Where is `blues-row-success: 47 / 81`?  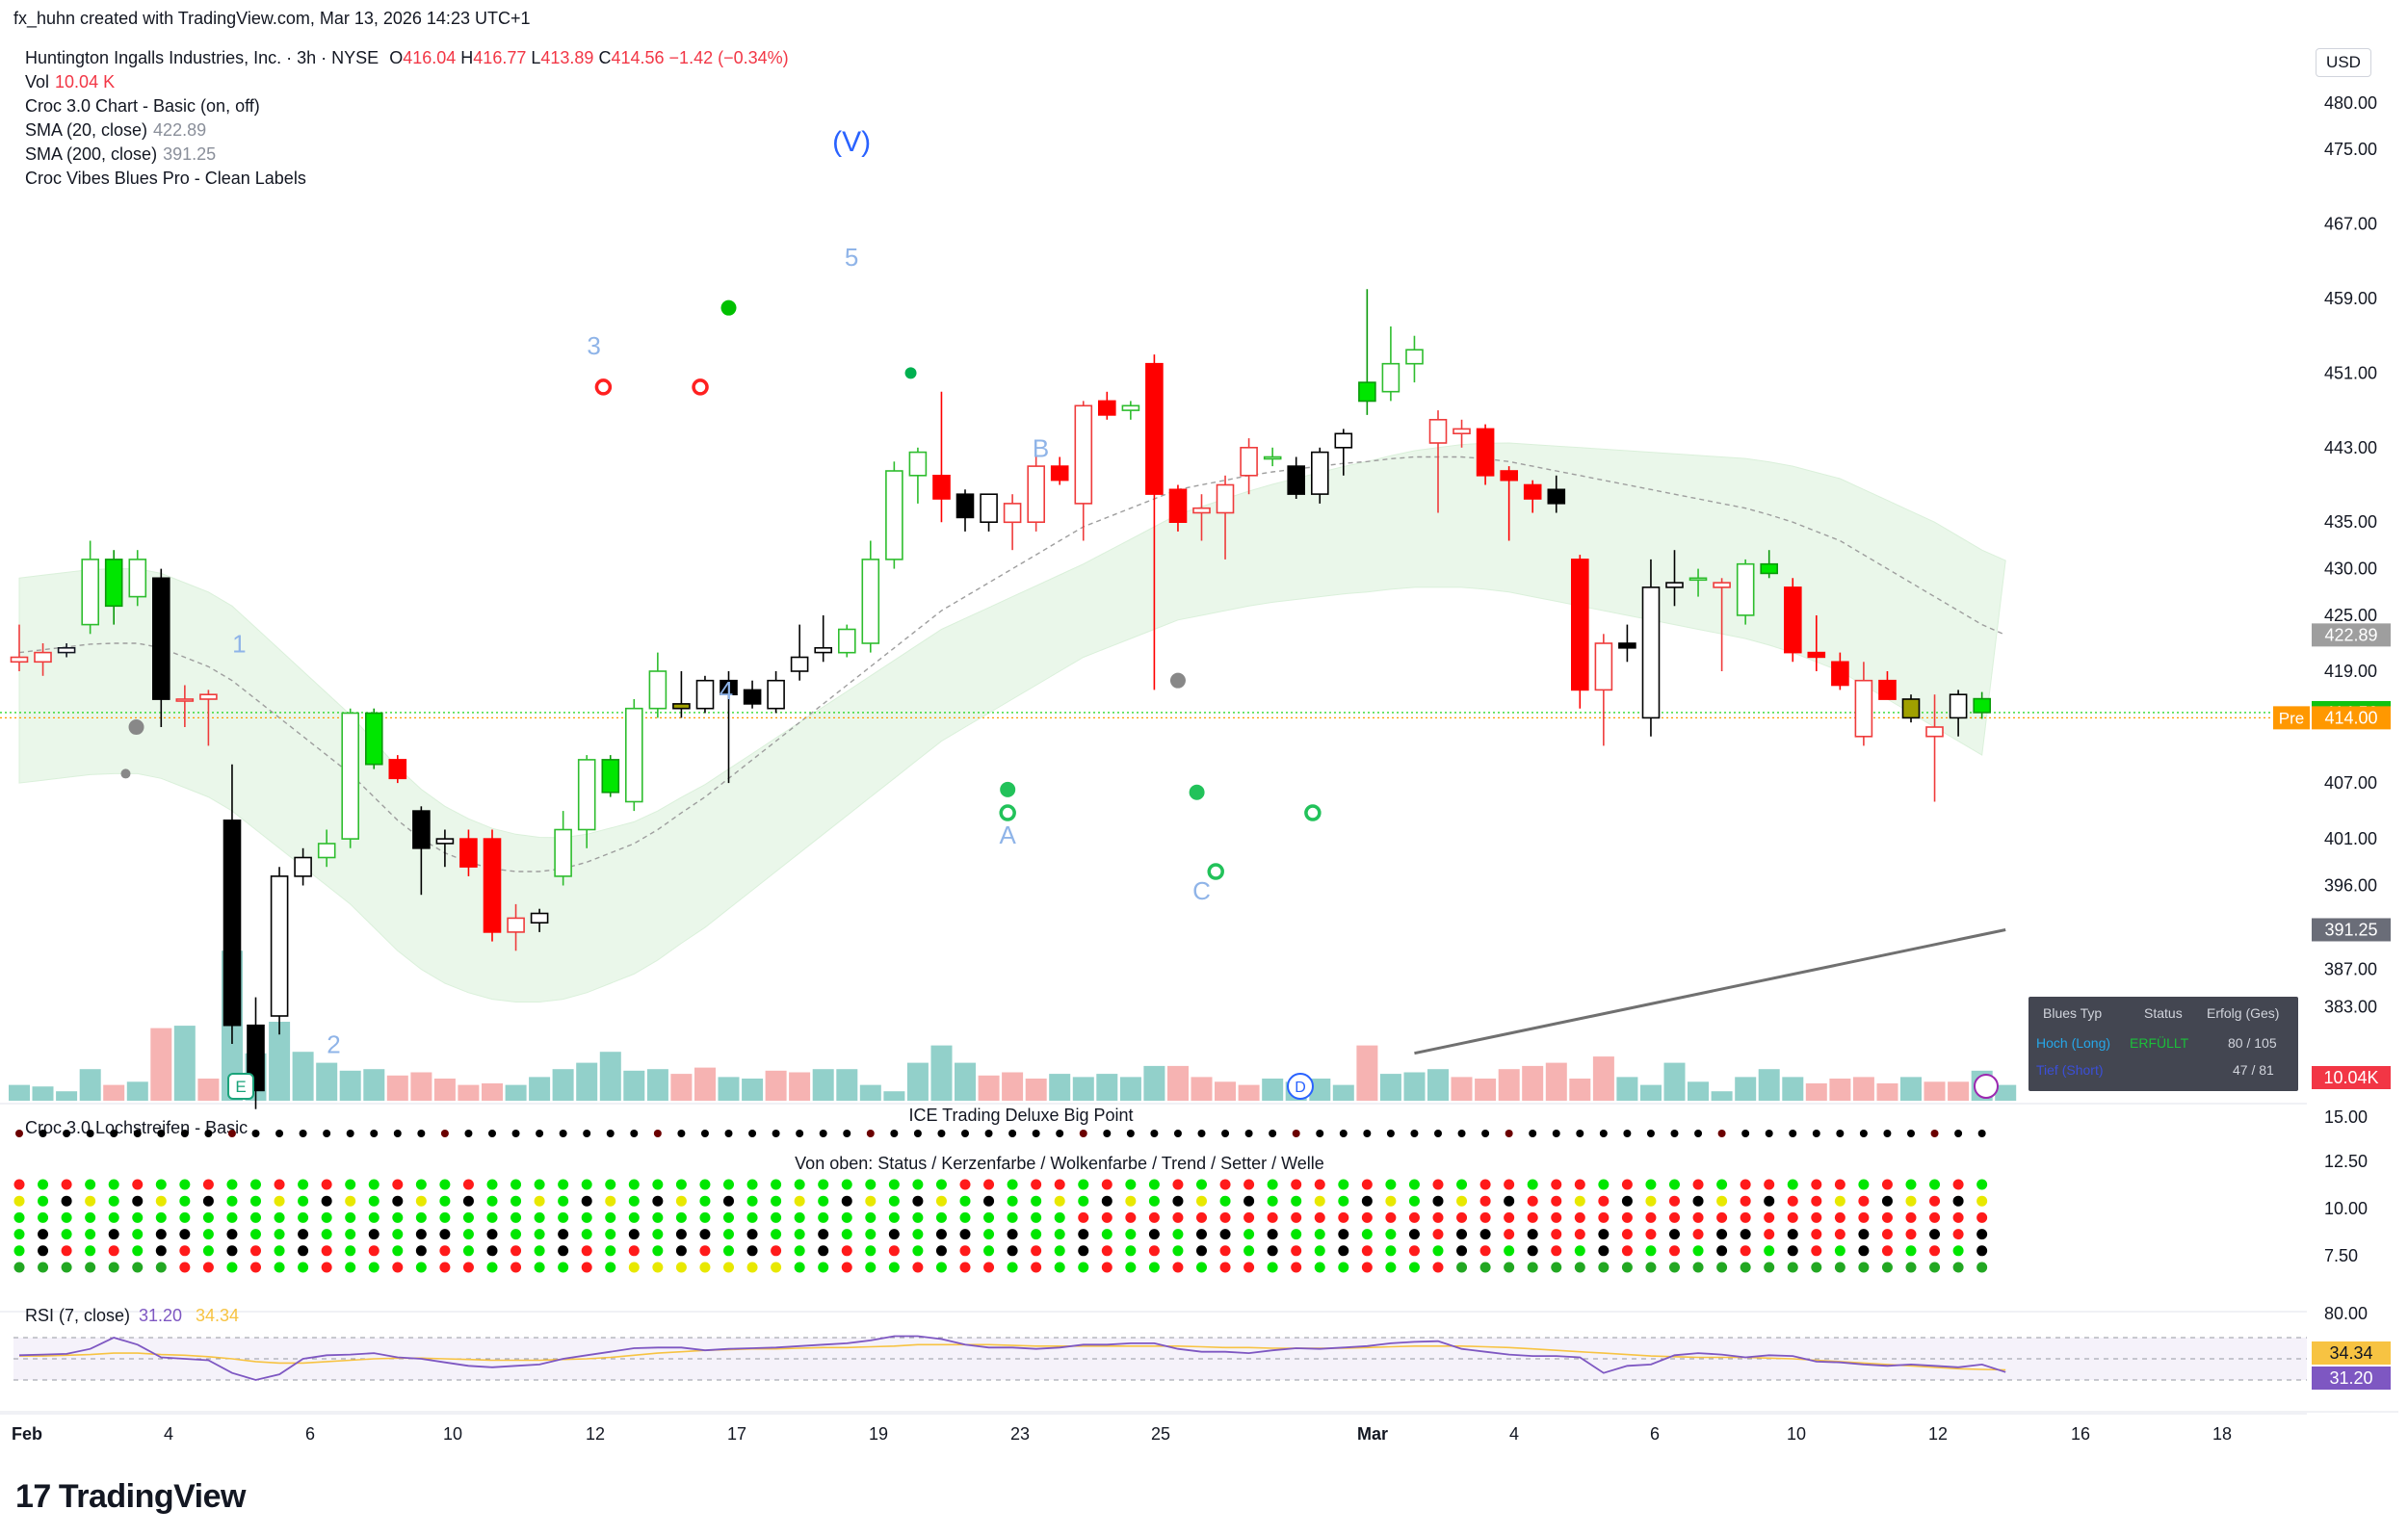
blues-row-success: 47 / 81 is located at coordinates (2253, 1070).